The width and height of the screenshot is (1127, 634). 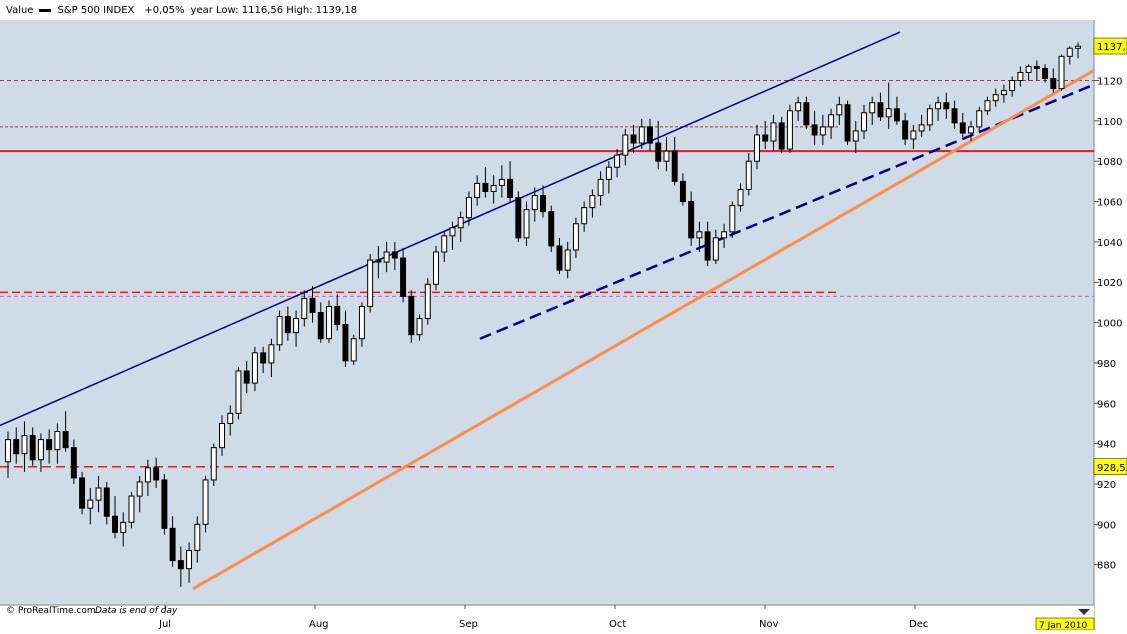 What do you see at coordinates (1109, 243) in the screenshot?
I see `y-tick-label: 1040` at bounding box center [1109, 243].